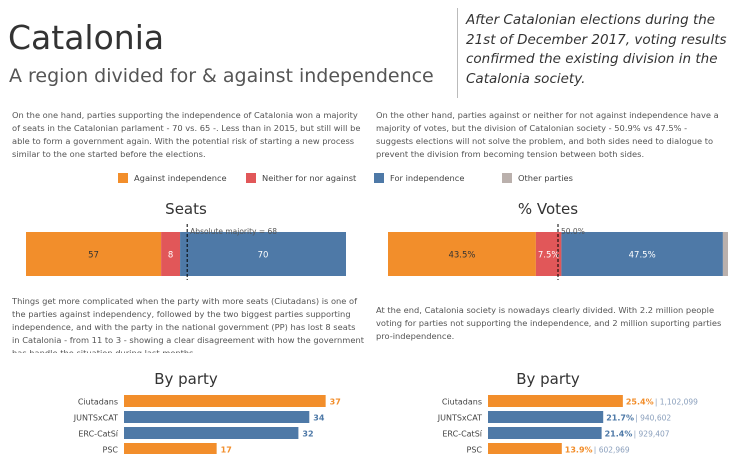  I want to click on party-votes-votes-label-0: | 1,102,099, so click(676, 402).